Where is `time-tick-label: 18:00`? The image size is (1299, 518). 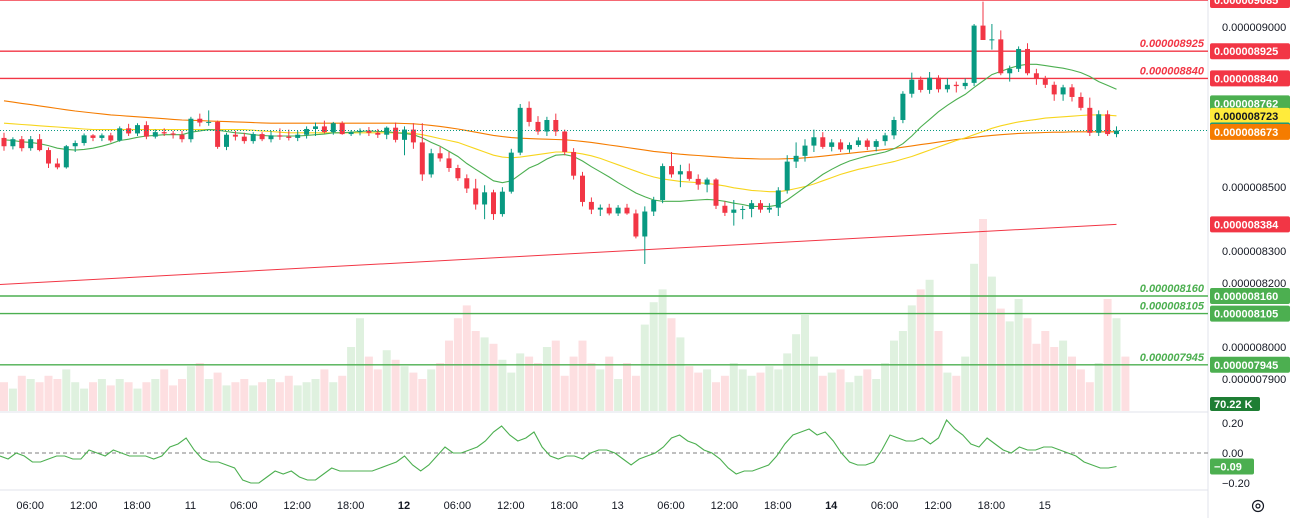
time-tick-label: 18:00 is located at coordinates (778, 506).